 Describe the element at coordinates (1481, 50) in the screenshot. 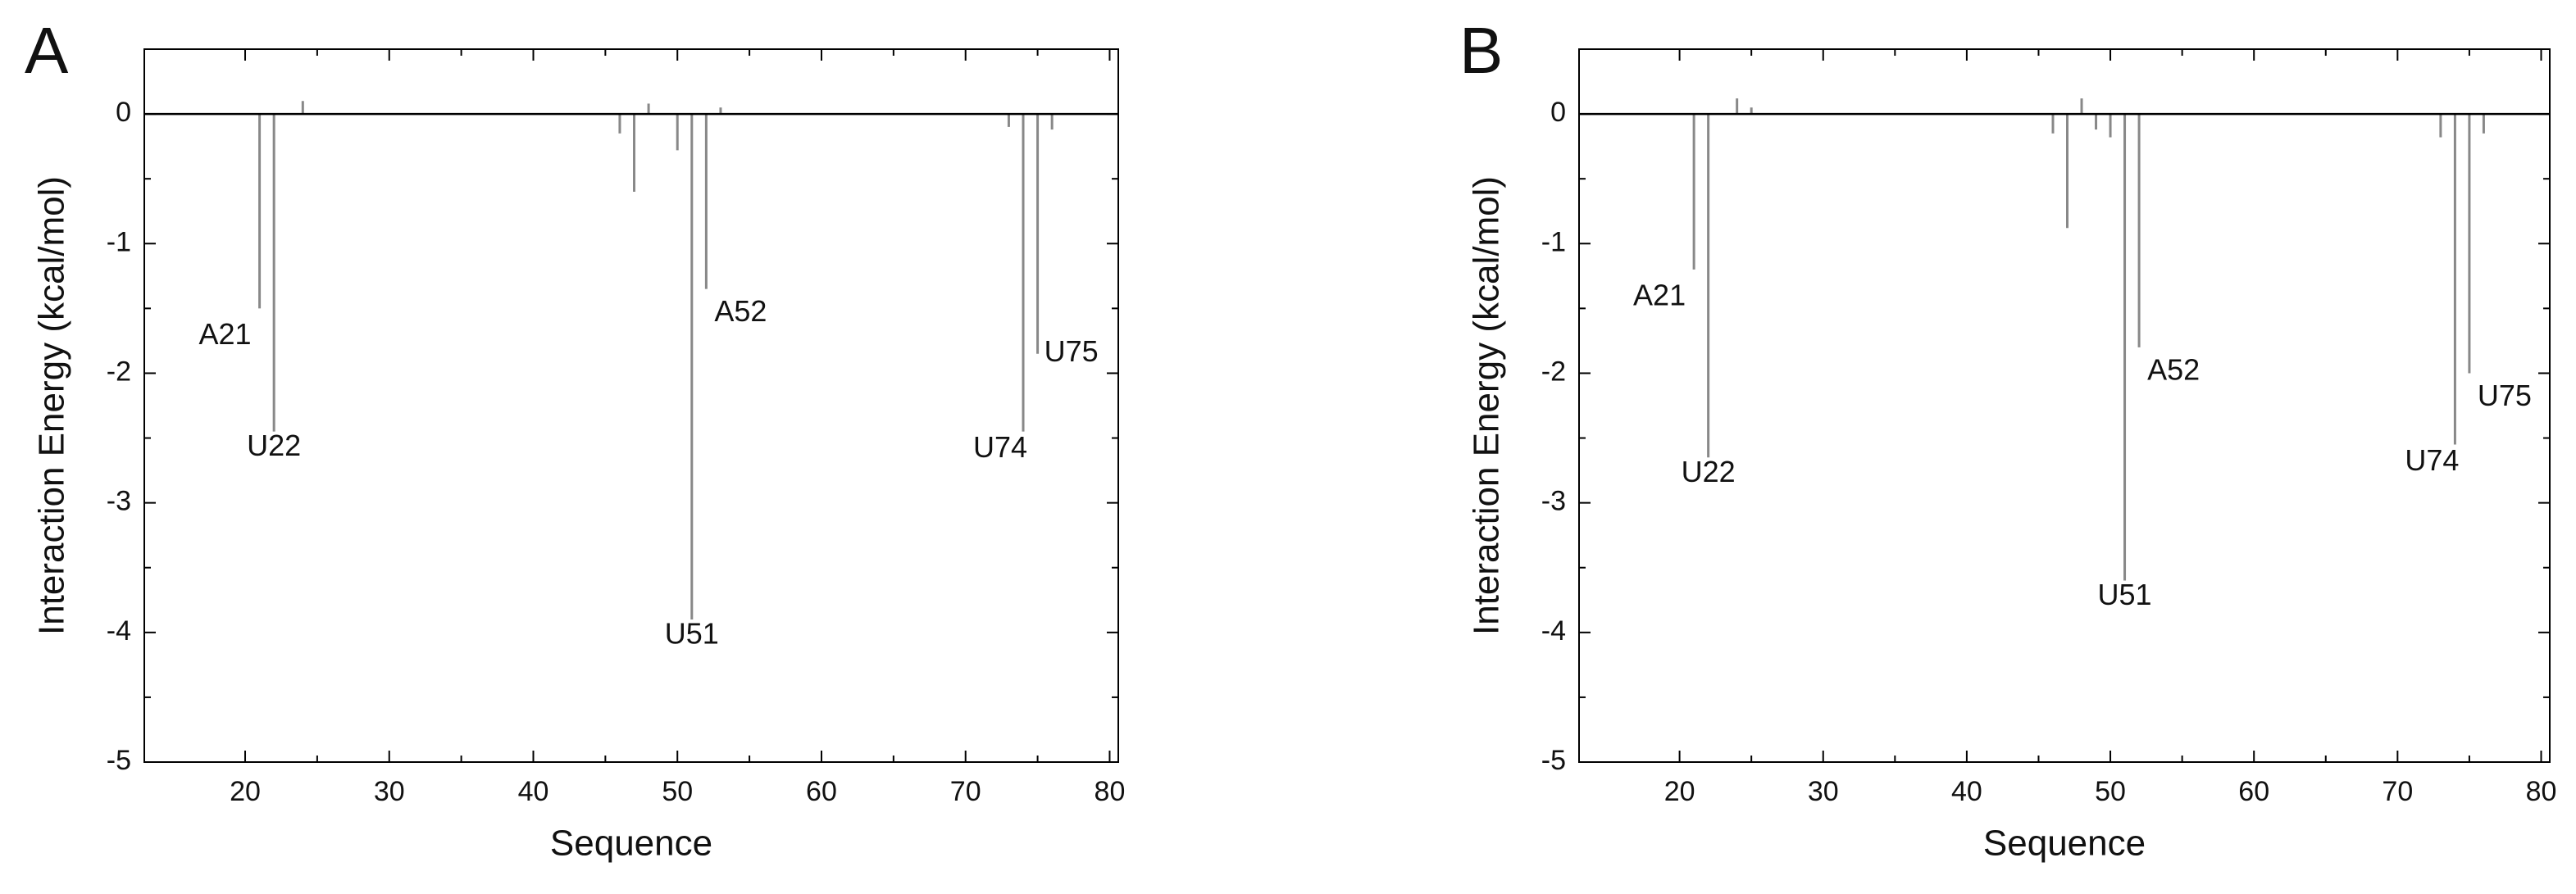

I see `panel-label: B` at that location.